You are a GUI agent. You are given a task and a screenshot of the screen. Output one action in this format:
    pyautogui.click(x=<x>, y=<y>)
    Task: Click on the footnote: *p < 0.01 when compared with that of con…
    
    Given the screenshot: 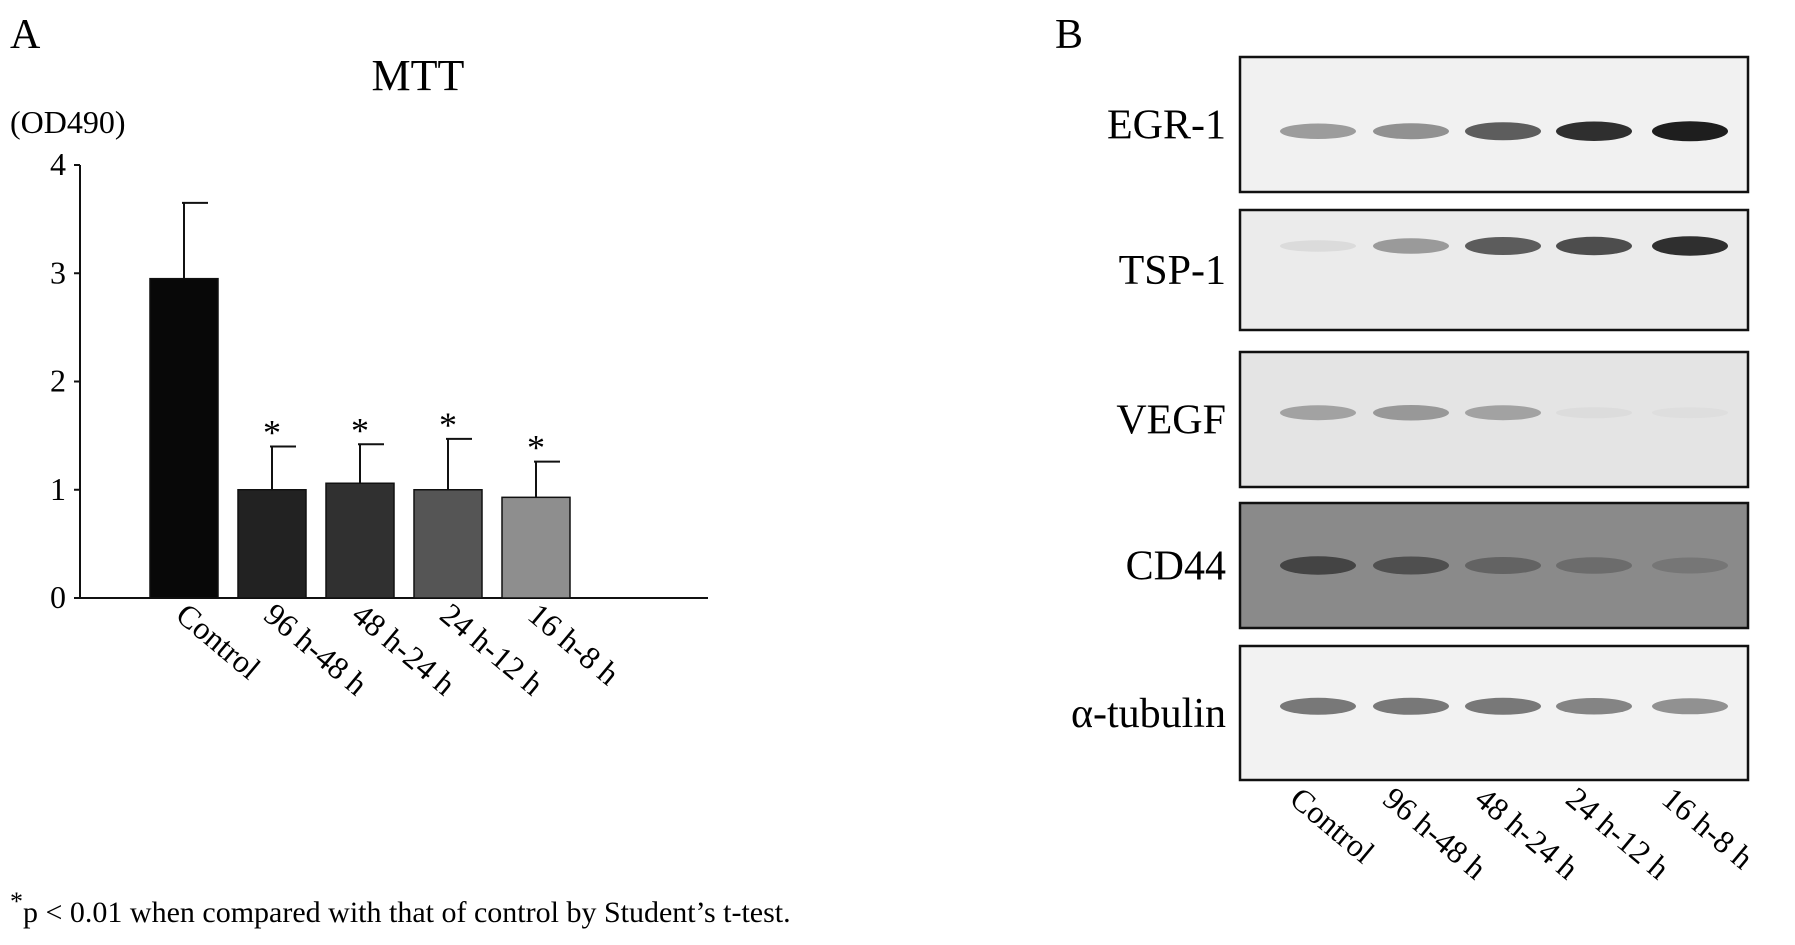 What is the action you would take?
    pyautogui.click(x=400, y=908)
    